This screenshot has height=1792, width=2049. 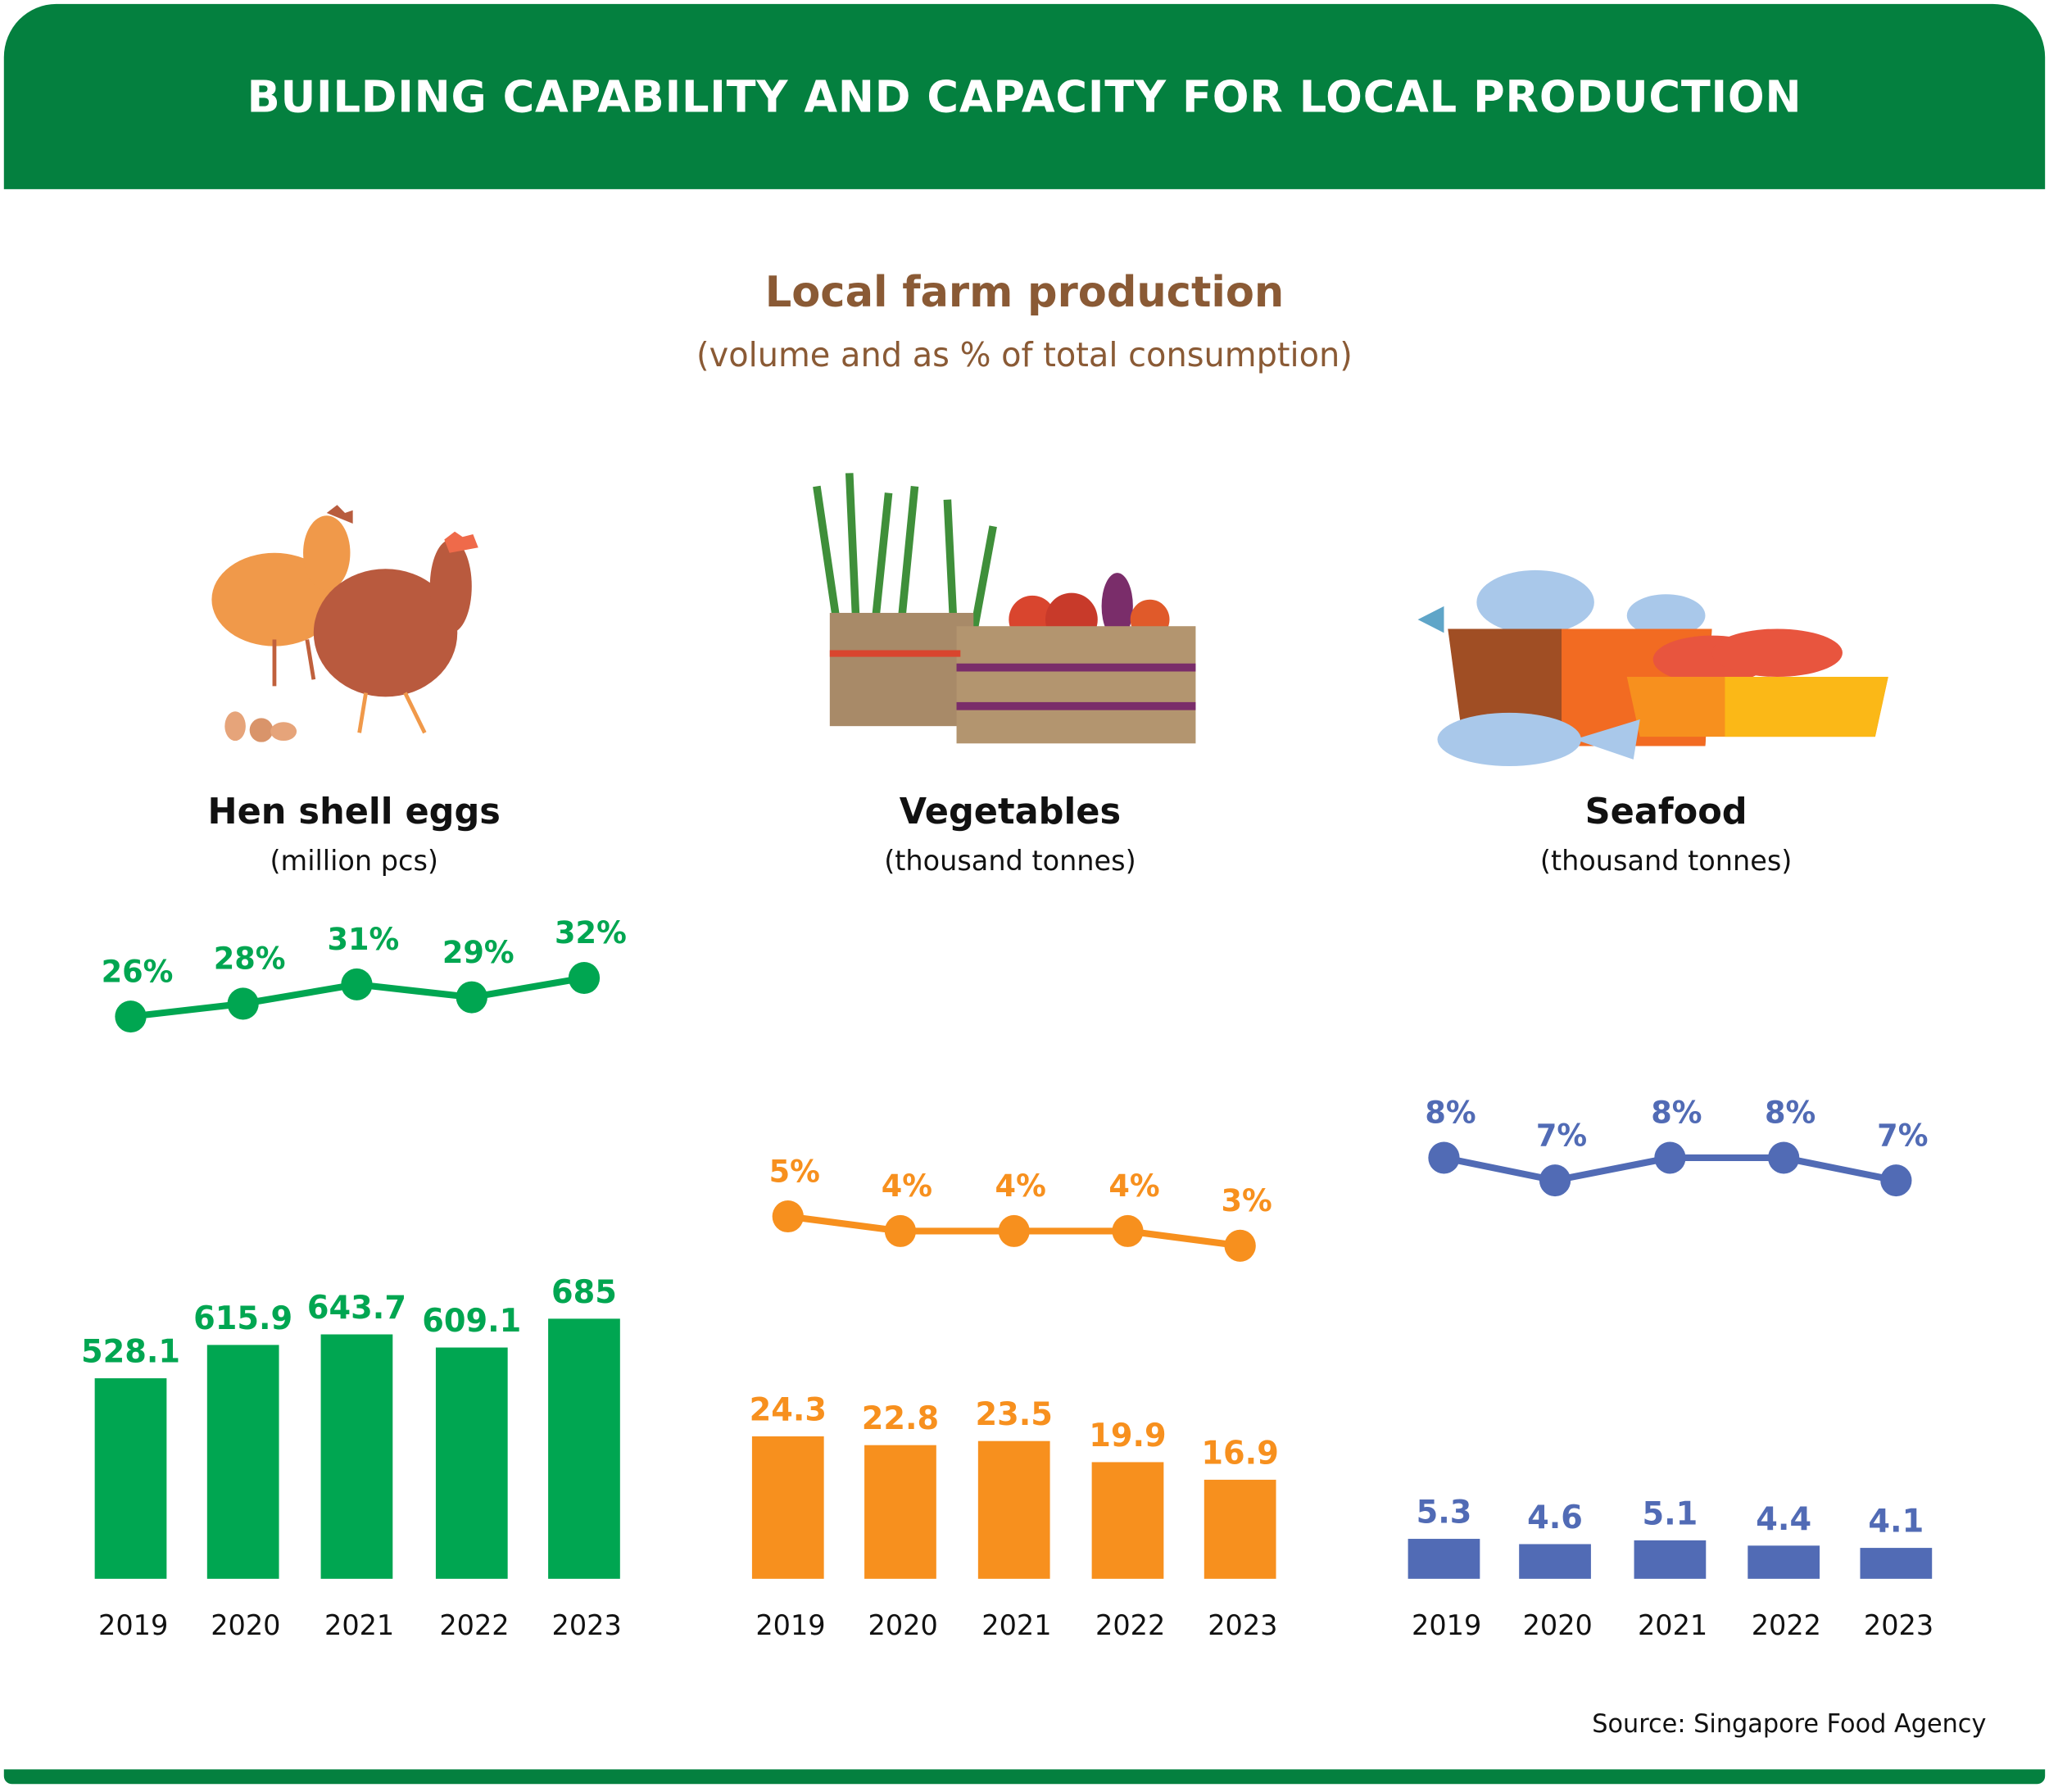 What do you see at coordinates (1652, 667) in the screenshot?
I see `seafood-basket-icon` at bounding box center [1652, 667].